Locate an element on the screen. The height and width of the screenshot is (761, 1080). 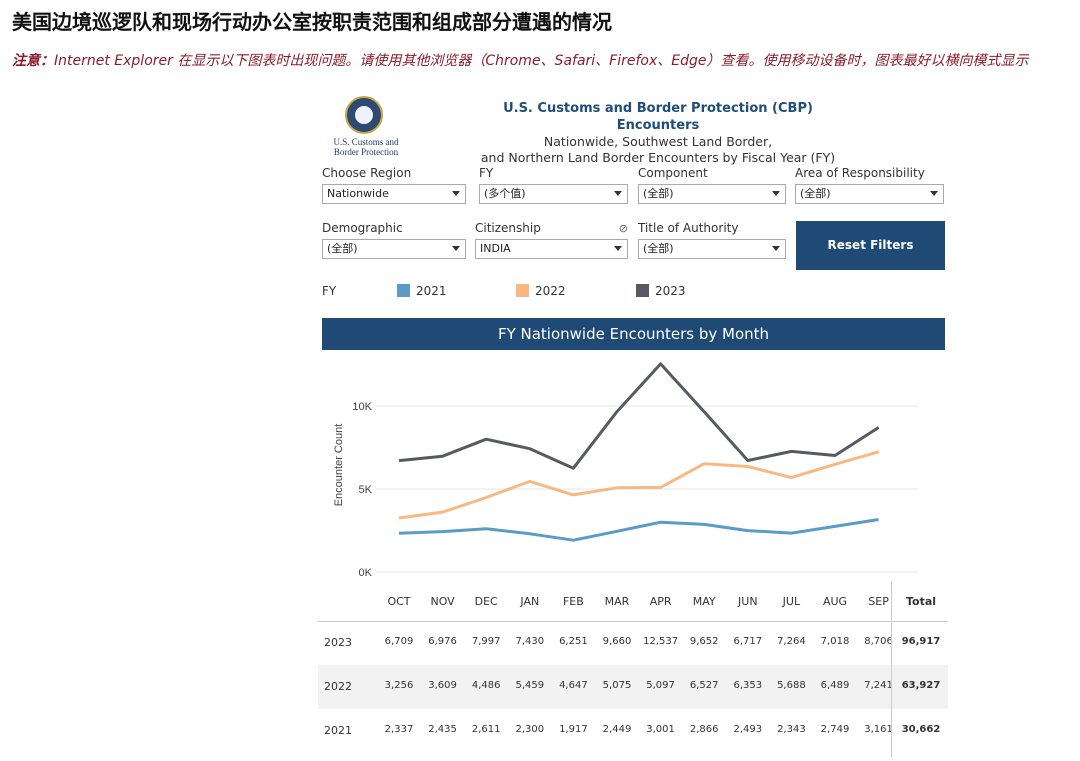
data-label: 5,688 is located at coordinates (791, 685).